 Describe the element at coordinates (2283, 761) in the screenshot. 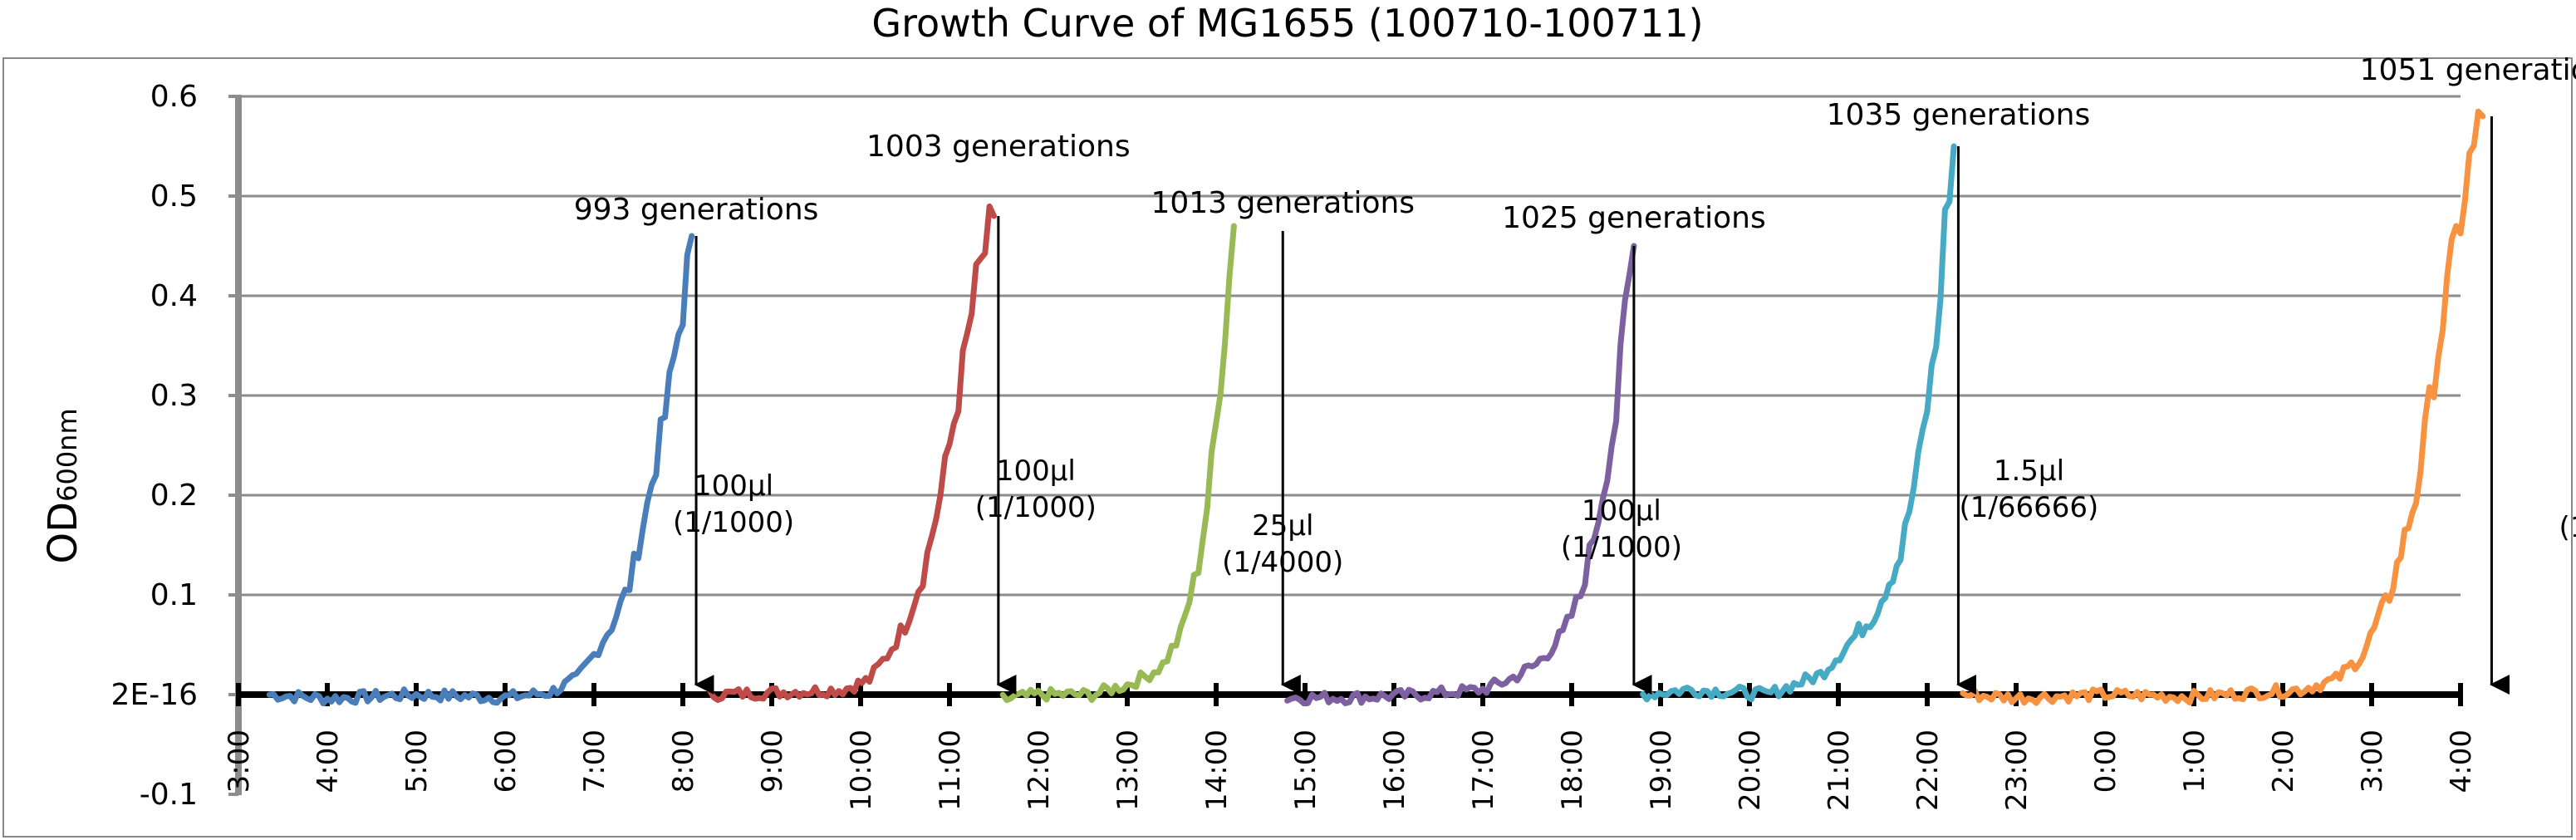

I see `x-tick-label: 2:00` at that location.